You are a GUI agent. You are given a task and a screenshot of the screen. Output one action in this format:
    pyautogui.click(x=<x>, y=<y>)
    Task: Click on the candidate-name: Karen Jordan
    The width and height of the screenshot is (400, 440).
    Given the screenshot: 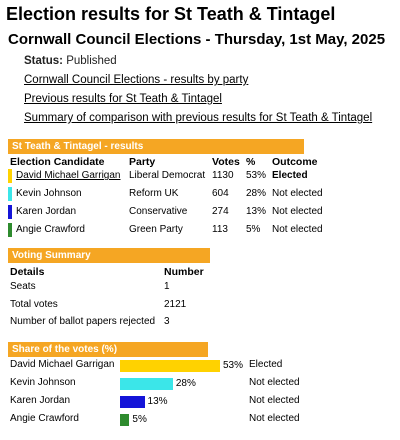 What is the action you would take?
    pyautogui.click(x=46, y=211)
    